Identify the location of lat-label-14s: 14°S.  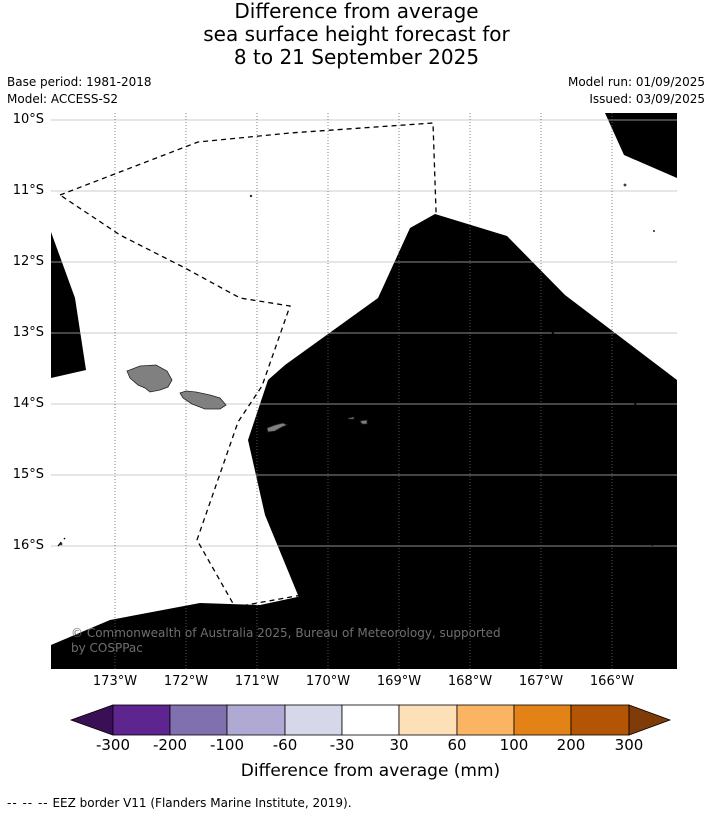
(28, 403).